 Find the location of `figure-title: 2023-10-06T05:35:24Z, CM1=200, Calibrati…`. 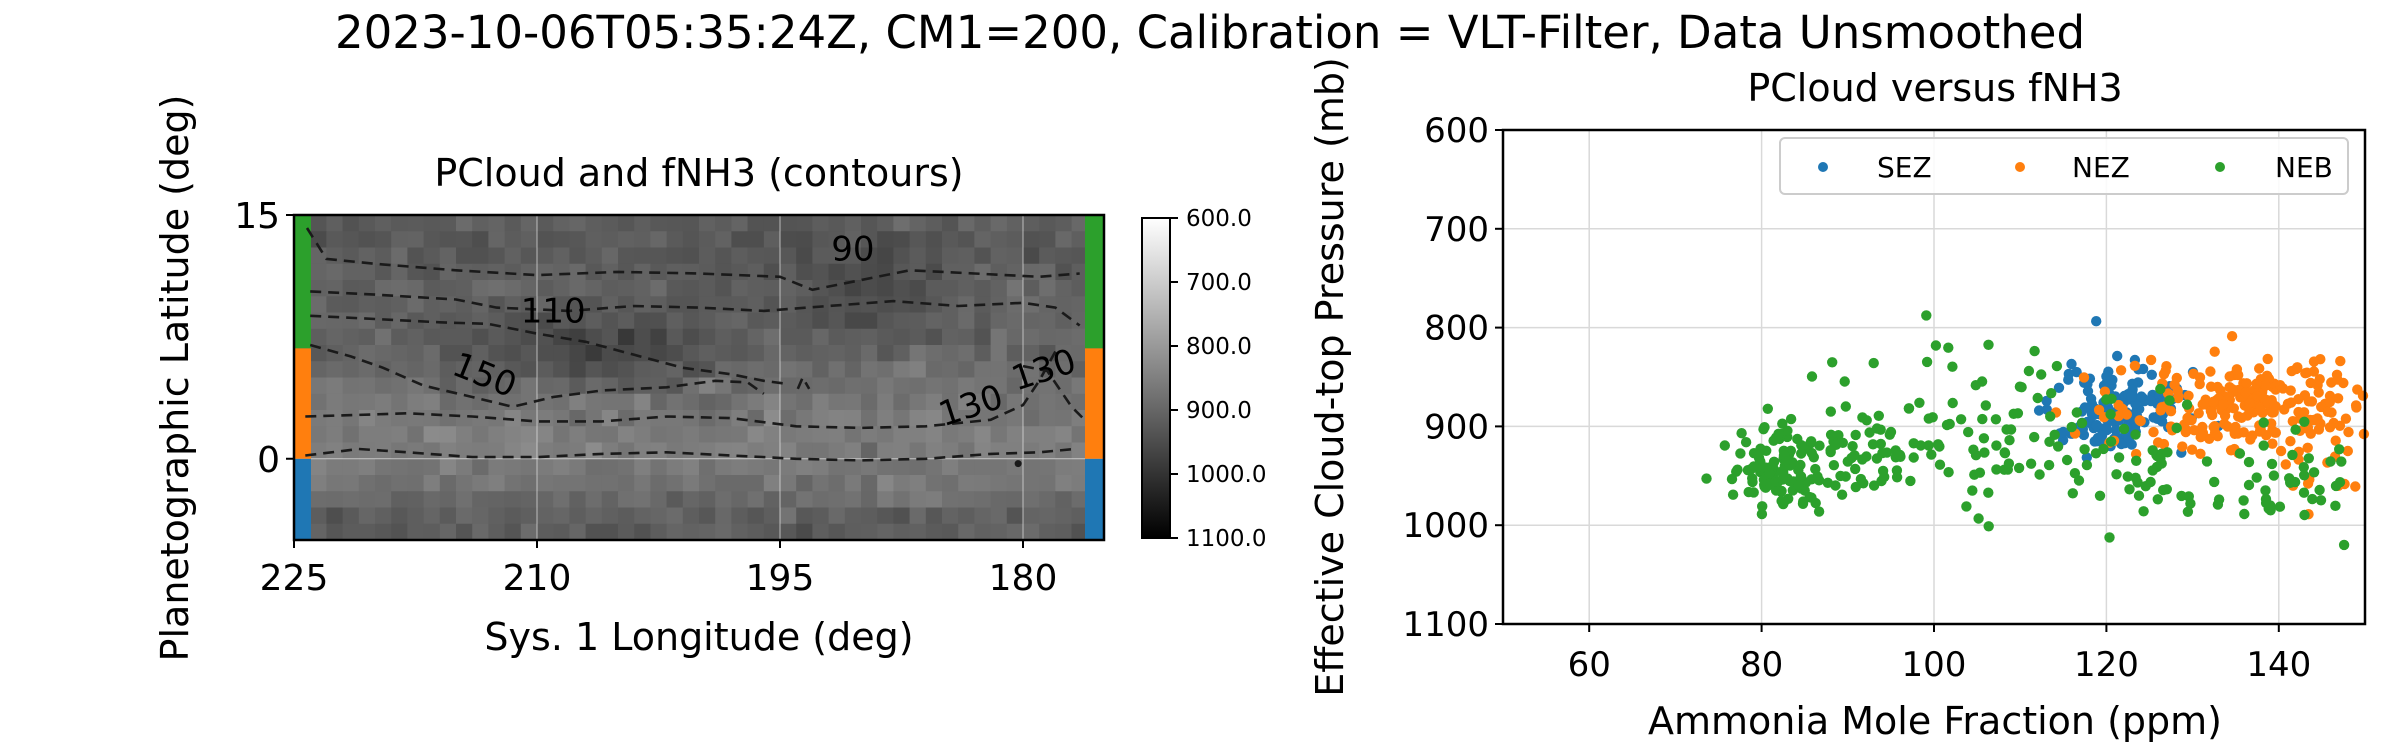

figure-title: 2023-10-06T05:35:24Z, CM1=200, Calibrati… is located at coordinates (1210, 32).